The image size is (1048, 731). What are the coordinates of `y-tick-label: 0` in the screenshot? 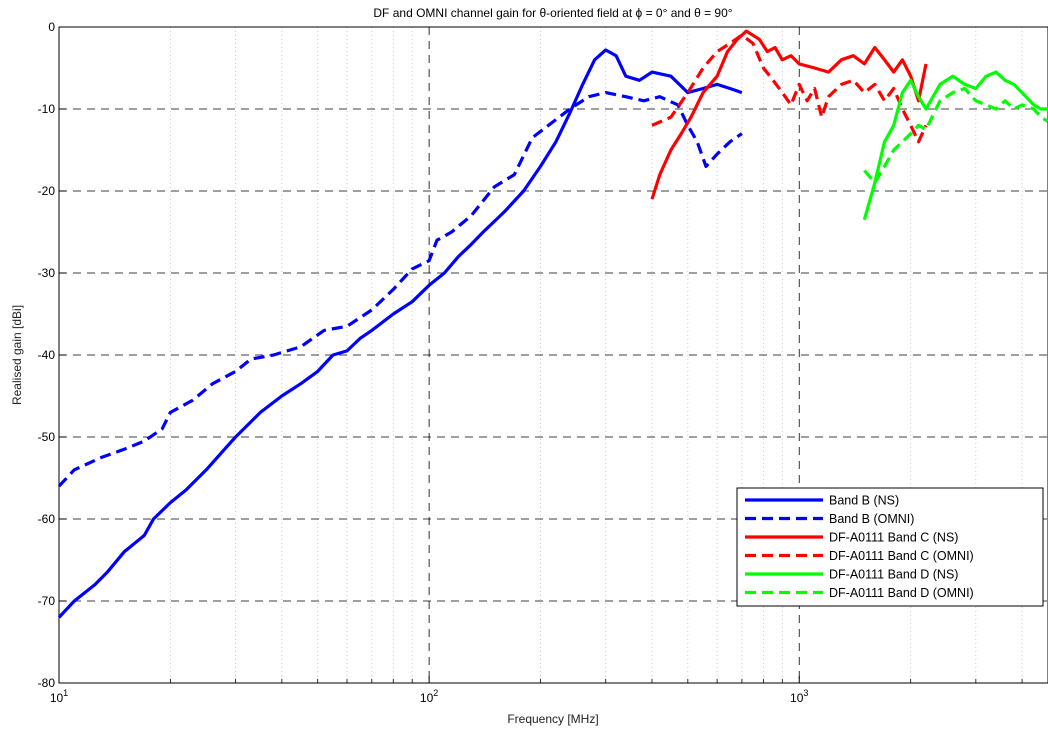 It's located at (51, 27).